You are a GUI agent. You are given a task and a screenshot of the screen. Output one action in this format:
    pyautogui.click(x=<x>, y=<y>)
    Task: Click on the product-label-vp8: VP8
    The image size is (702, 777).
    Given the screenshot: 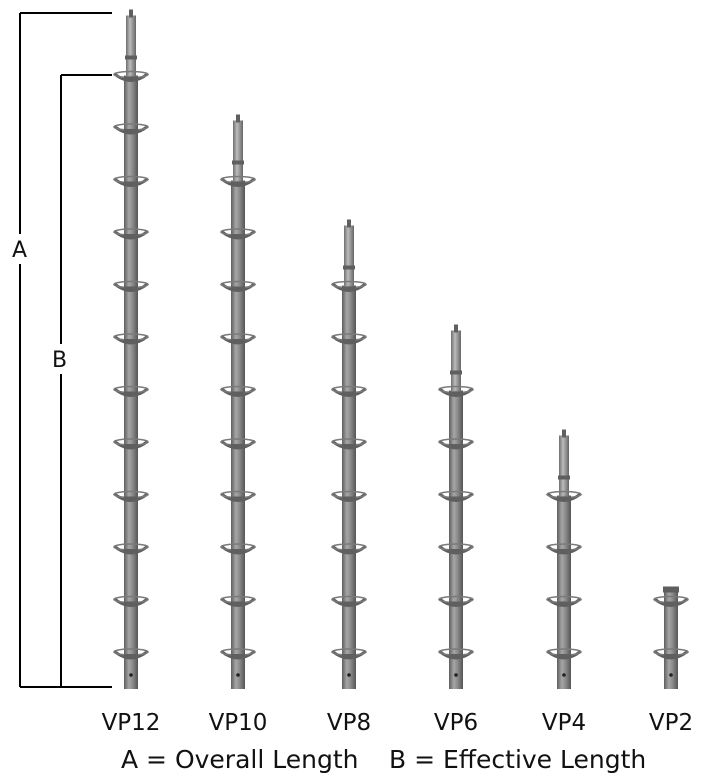 What is the action you would take?
    pyautogui.click(x=349, y=723)
    